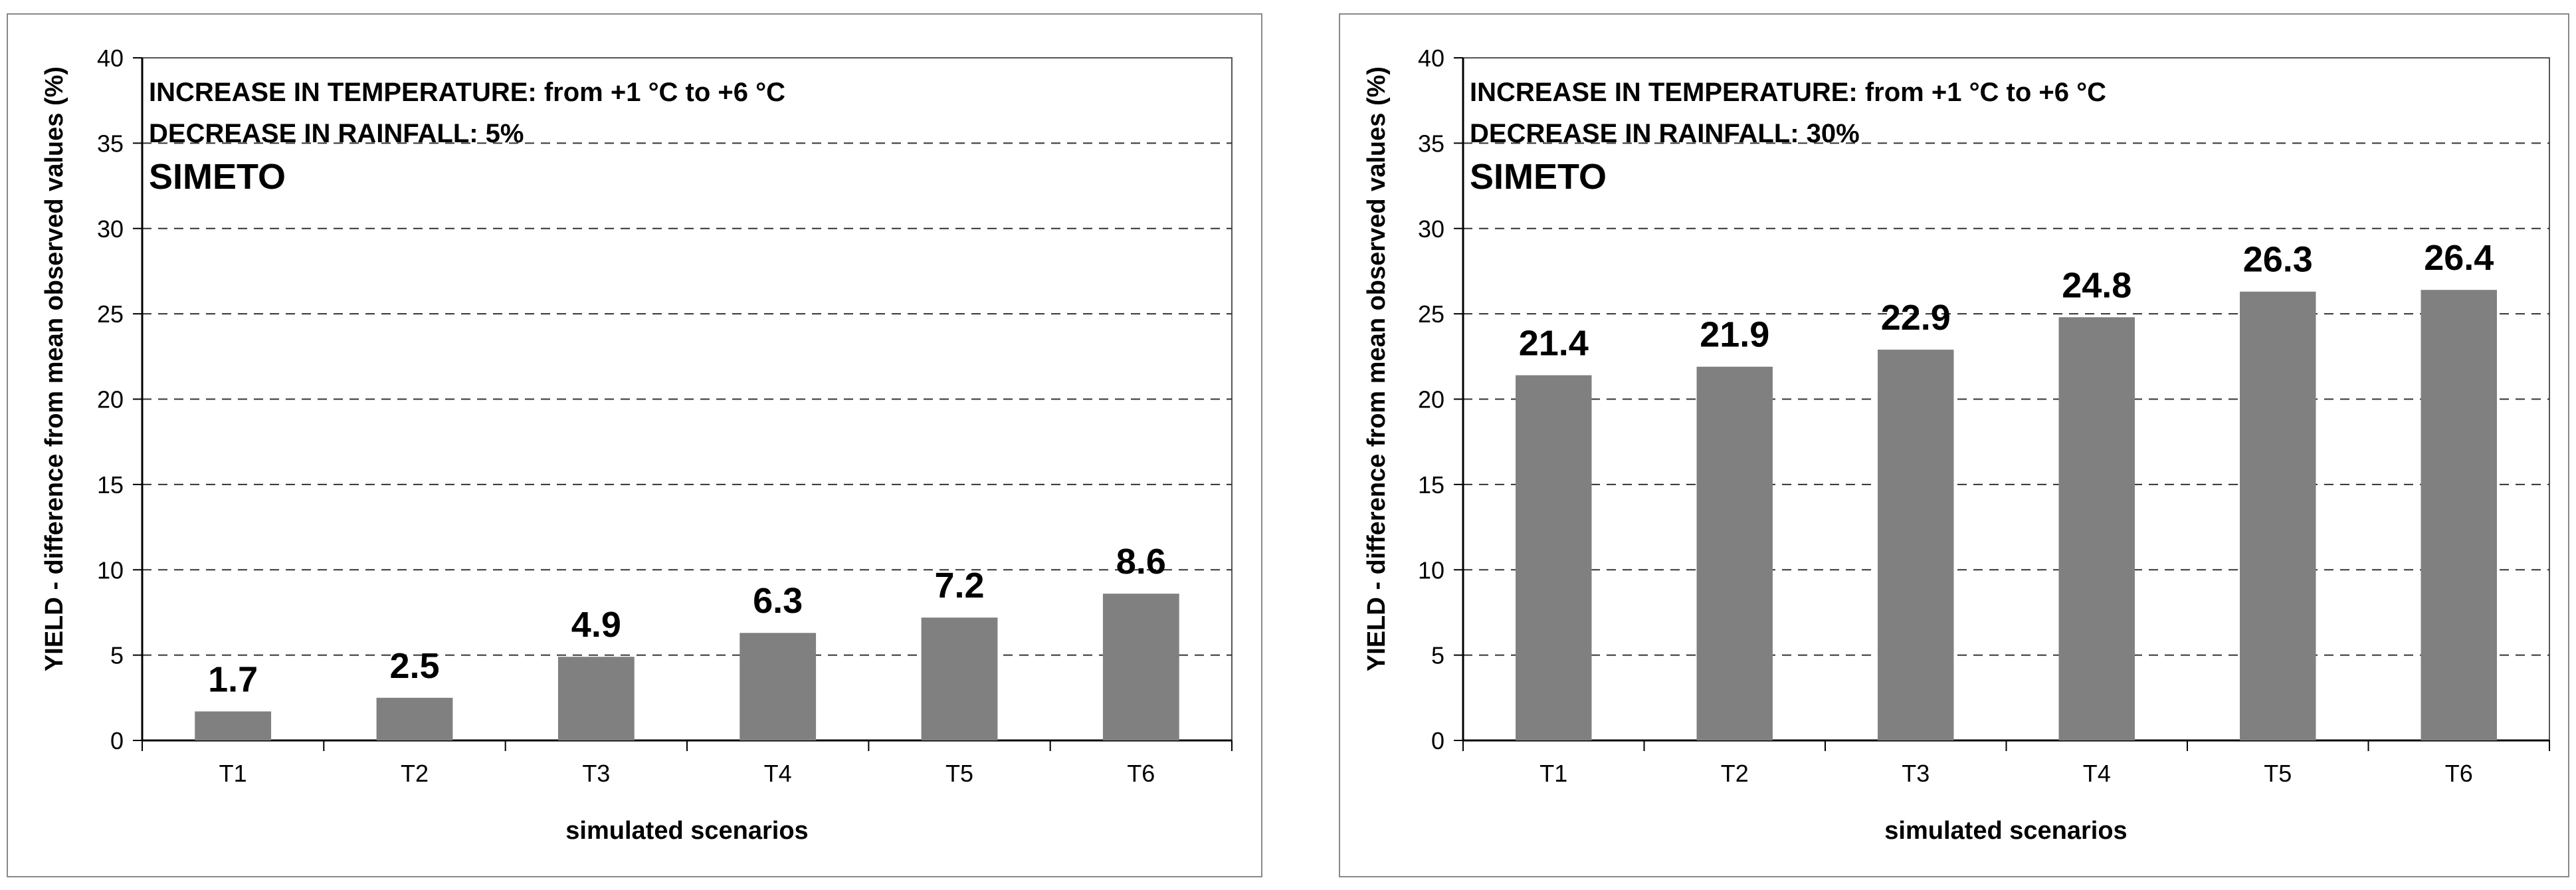  Describe the element at coordinates (1665, 133) in the screenshot. I see `annotation-rainfall: DECREASE IN RAINFALL: 30%` at that location.